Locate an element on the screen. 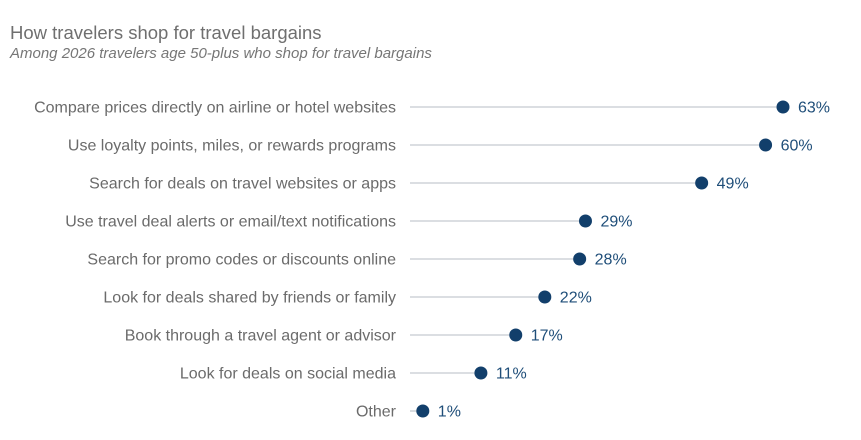 The height and width of the screenshot is (440, 861). data-label: 60% is located at coordinates (797, 146).